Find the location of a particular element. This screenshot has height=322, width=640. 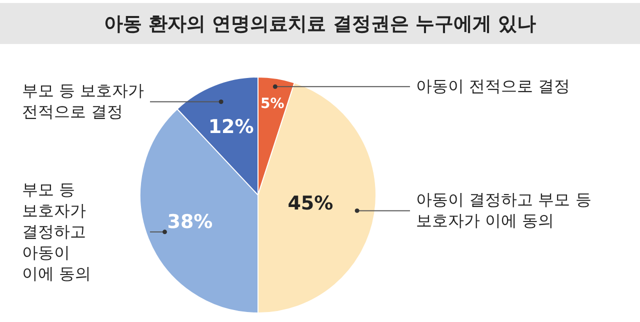

data-label: 12% is located at coordinates (231, 127).